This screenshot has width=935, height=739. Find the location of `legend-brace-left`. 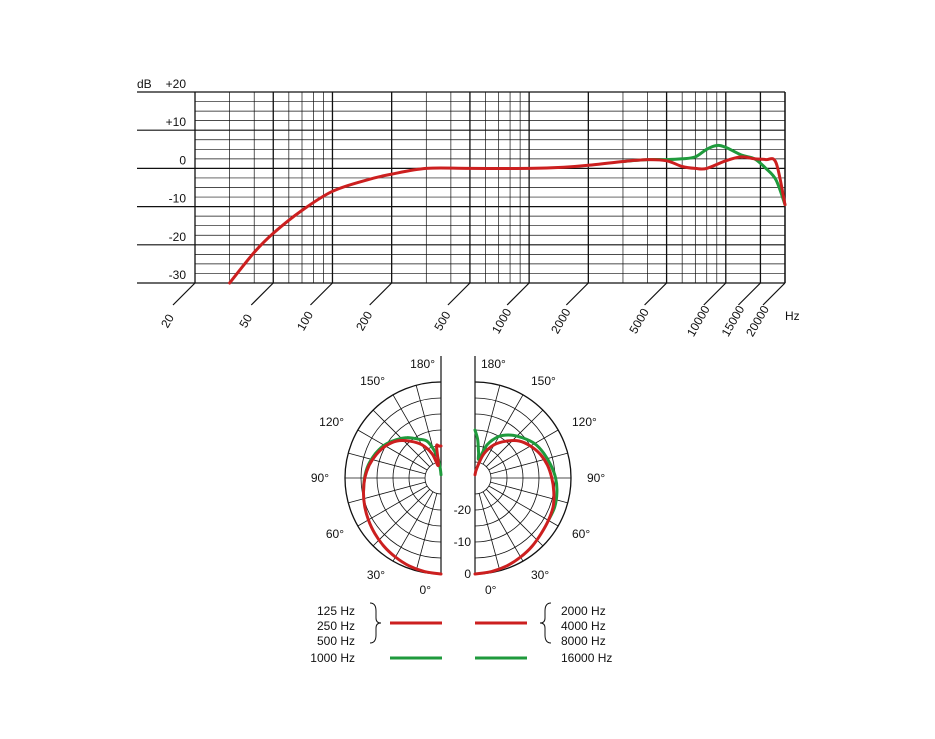

legend-brace-left is located at coordinates (375, 623).